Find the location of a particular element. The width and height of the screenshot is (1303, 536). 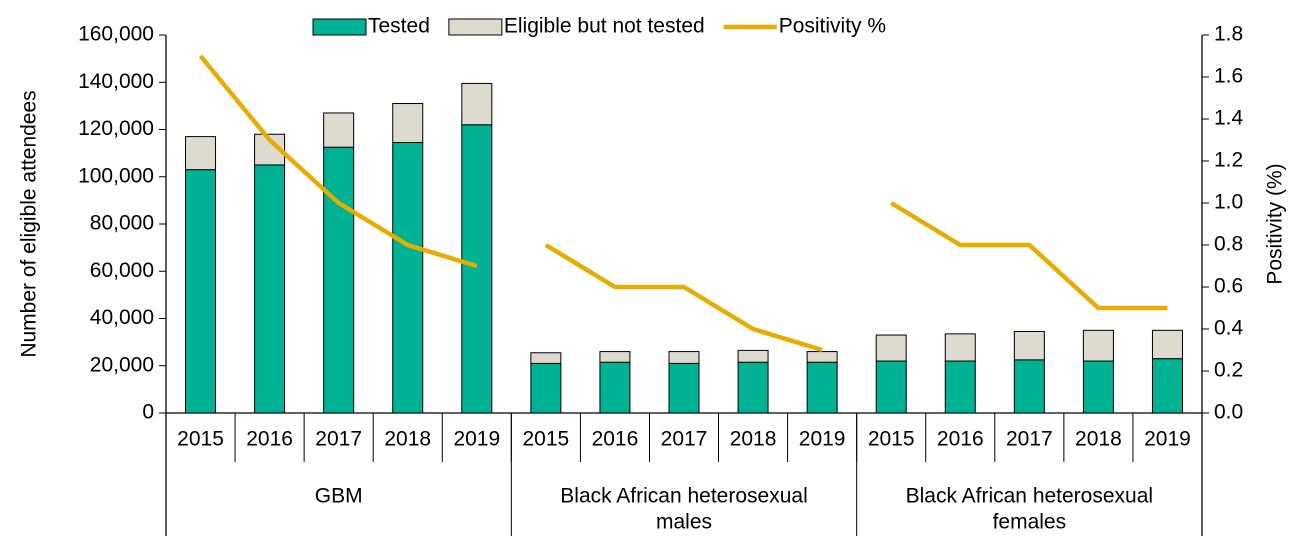

y2-tick-label: 0.4 is located at coordinates (1229, 328).